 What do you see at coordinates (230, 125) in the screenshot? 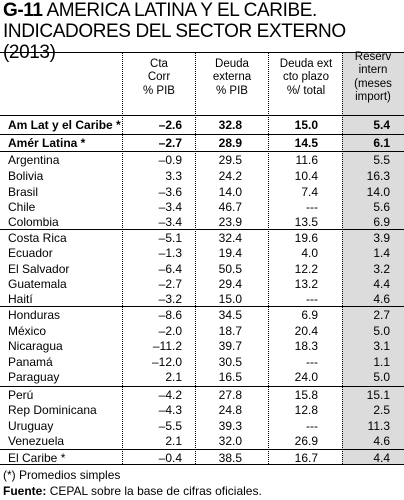
I see `external-debt-cell: 32.8` at bounding box center [230, 125].